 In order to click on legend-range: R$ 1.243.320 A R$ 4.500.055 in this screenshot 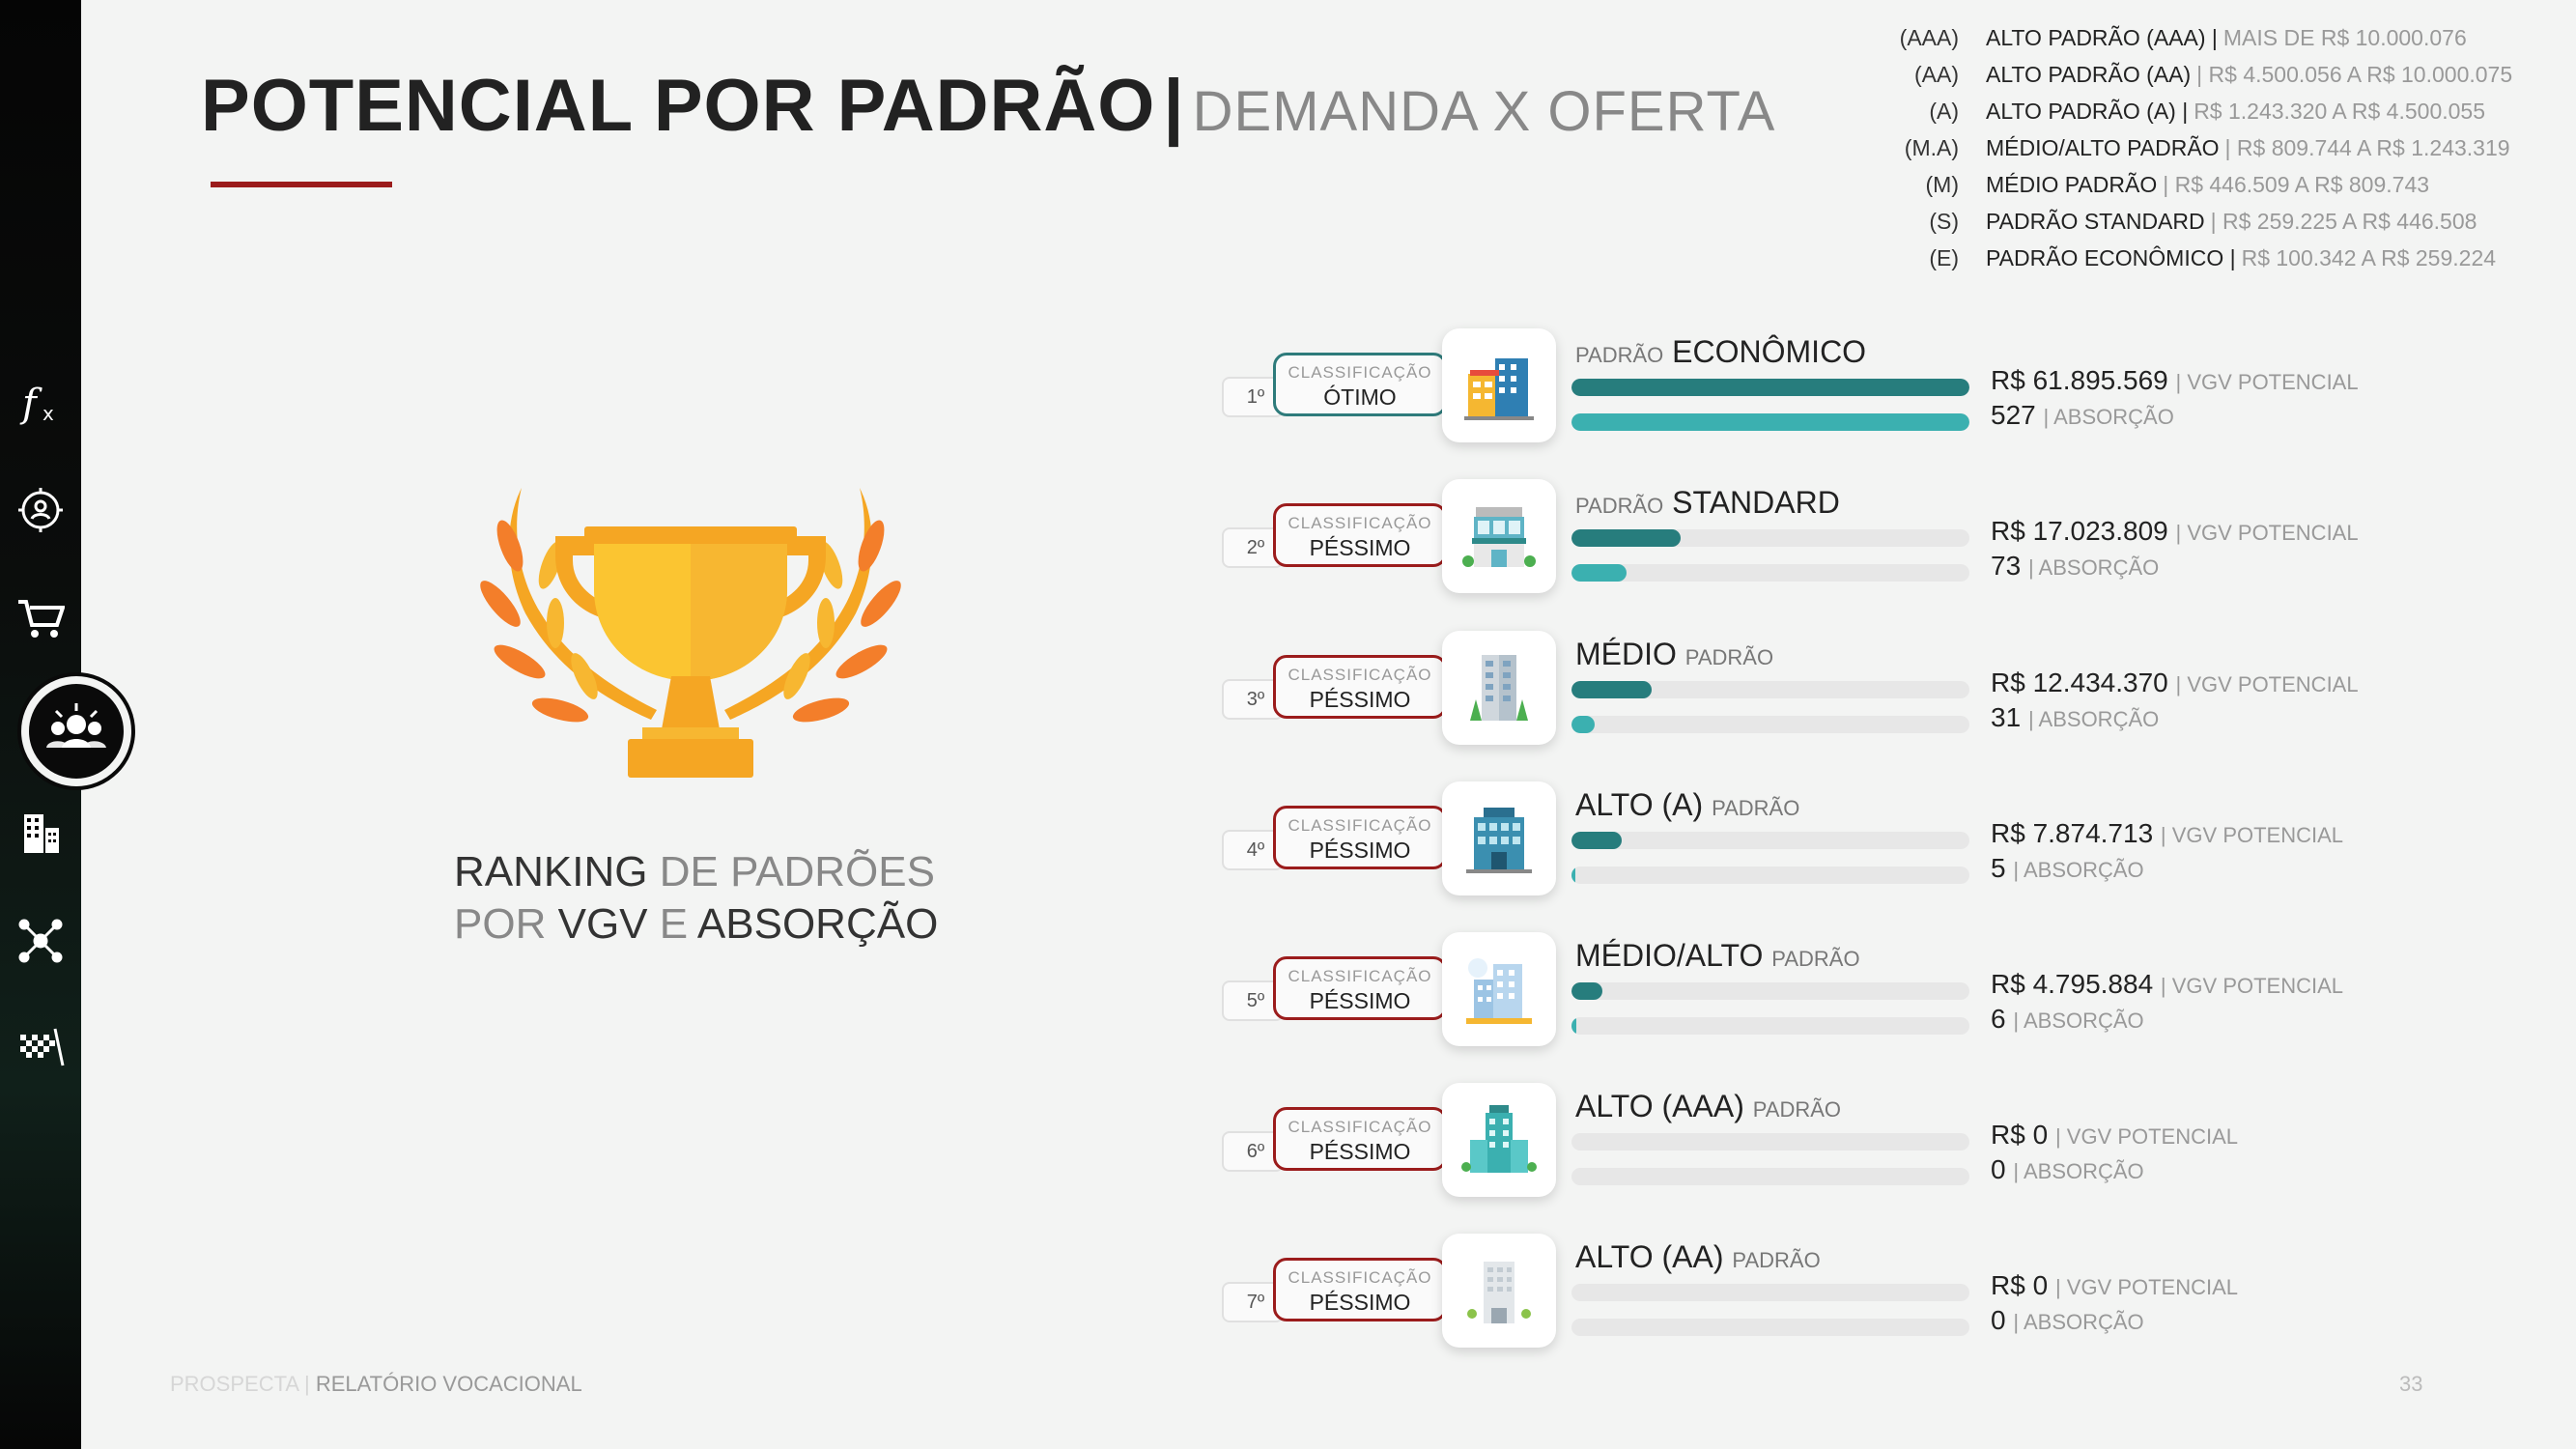, I will do `click(2339, 111)`.